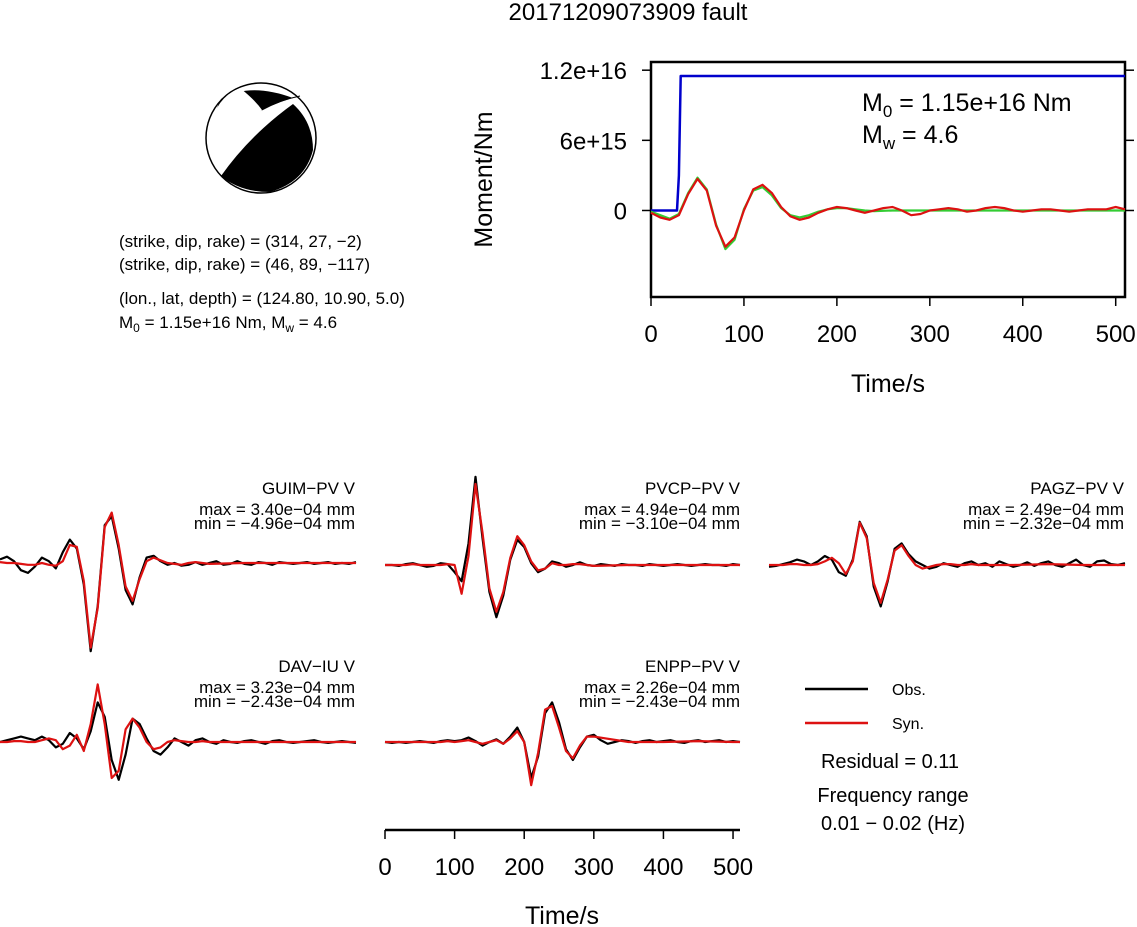 This screenshot has height=927, width=1137. I want to click on moment-cumulative-line, so click(888, 143).